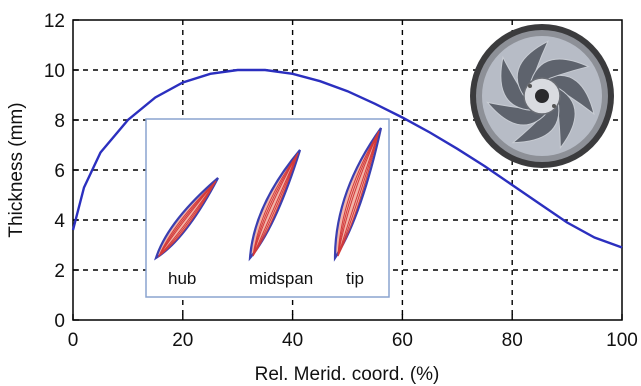 This screenshot has width=641, height=386. What do you see at coordinates (59, 221) in the screenshot?
I see `y-tick-label: 4` at bounding box center [59, 221].